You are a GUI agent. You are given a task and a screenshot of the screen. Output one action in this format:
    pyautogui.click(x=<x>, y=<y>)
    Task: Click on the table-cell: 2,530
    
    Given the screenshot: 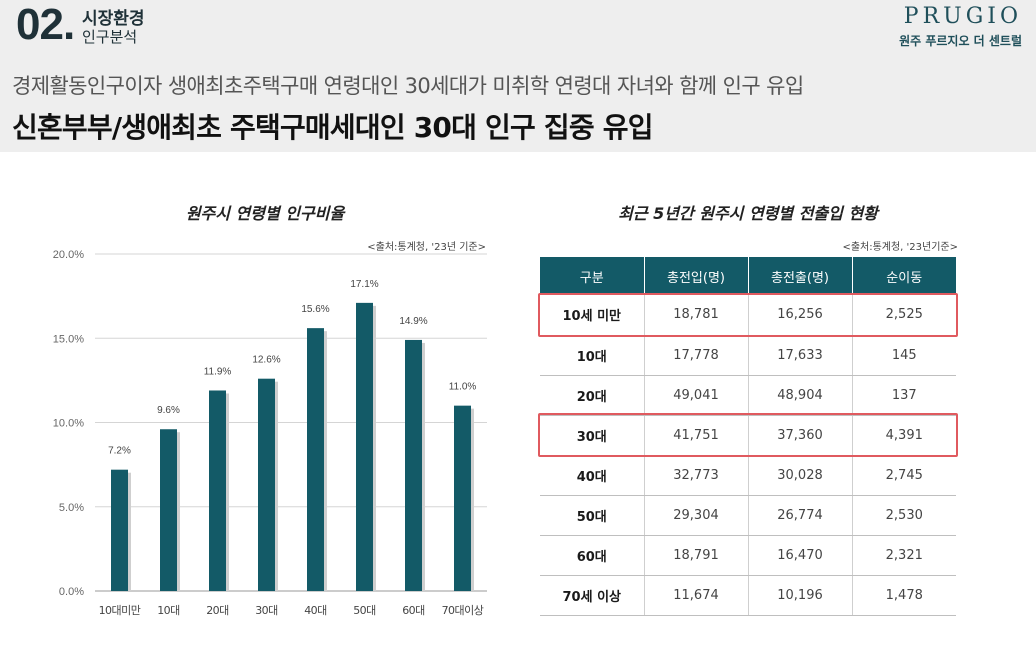 What is the action you would take?
    pyautogui.click(x=903, y=515)
    